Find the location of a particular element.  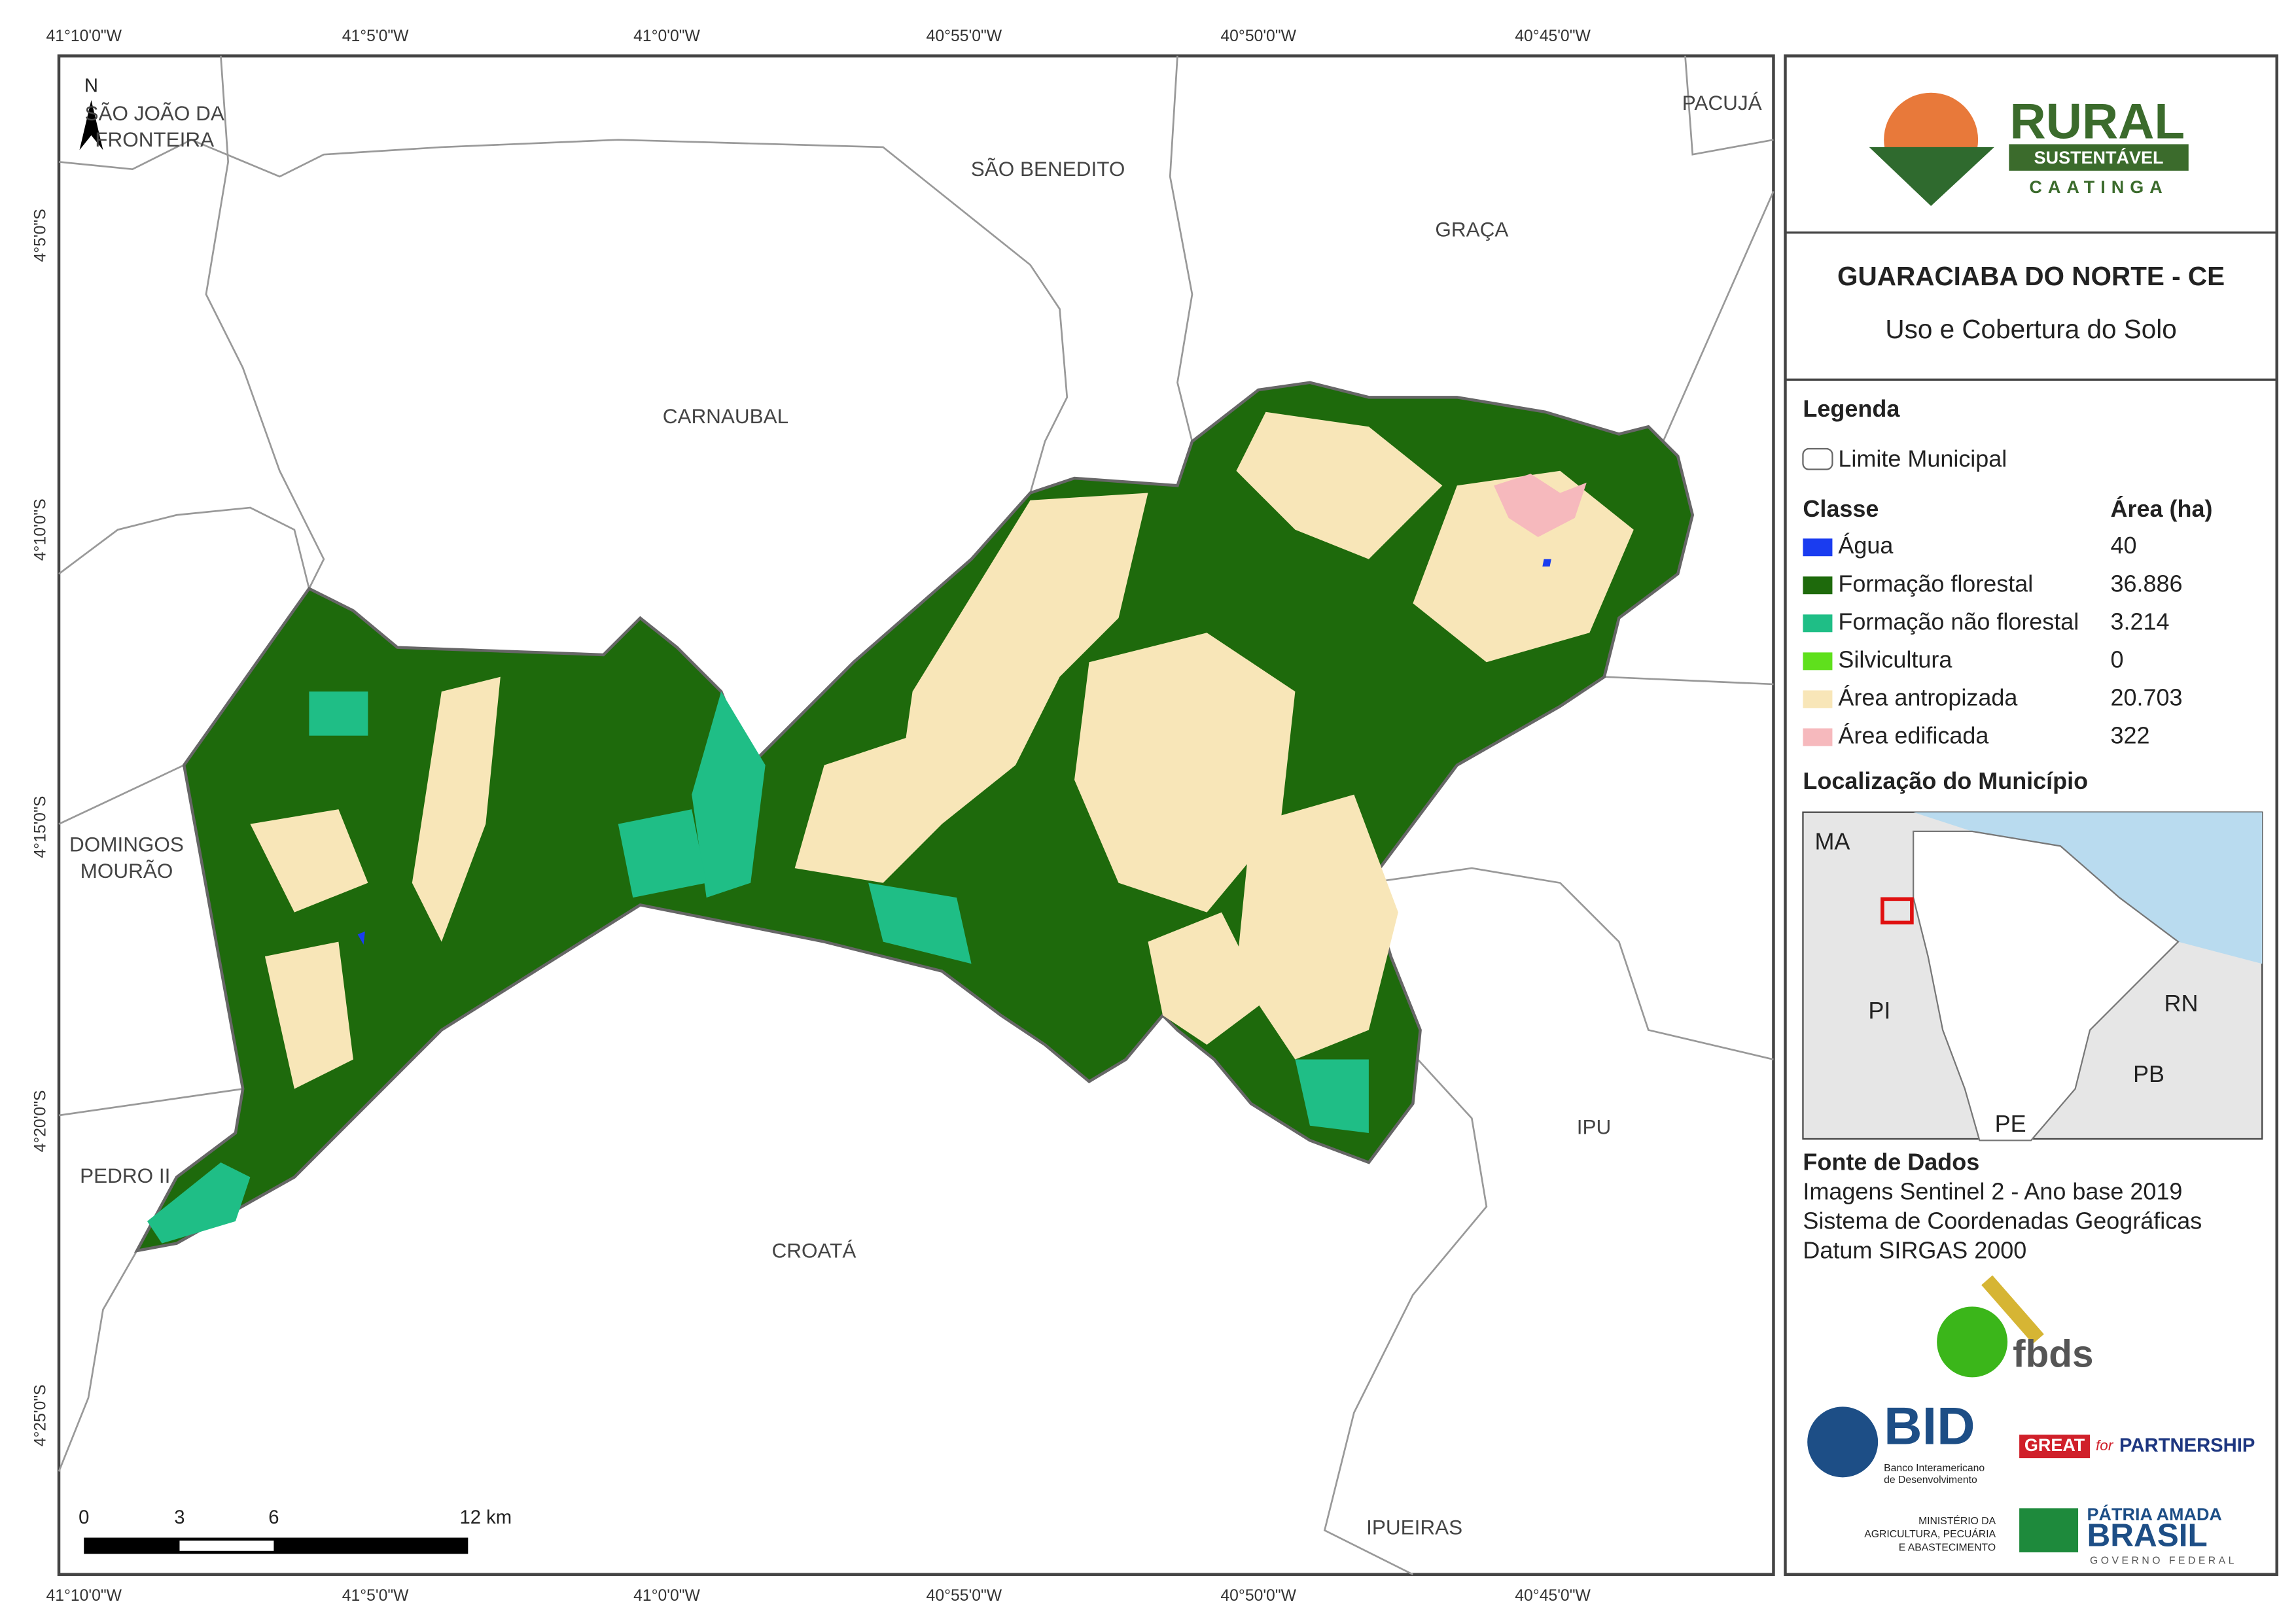

location-inset is located at coordinates (2032, 977).